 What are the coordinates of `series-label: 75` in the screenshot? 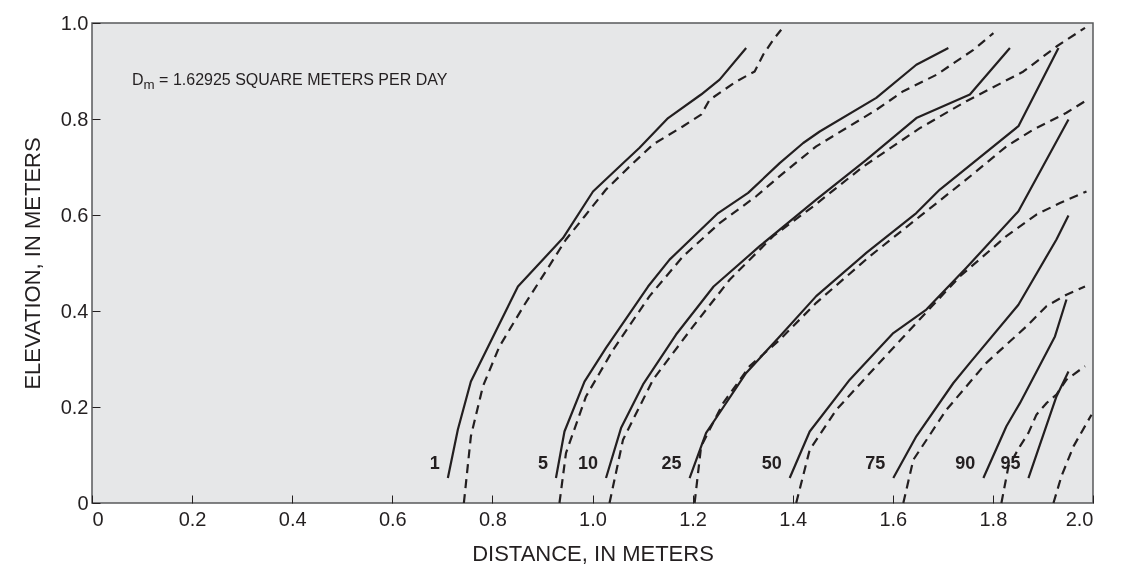 It's located at (875, 463).